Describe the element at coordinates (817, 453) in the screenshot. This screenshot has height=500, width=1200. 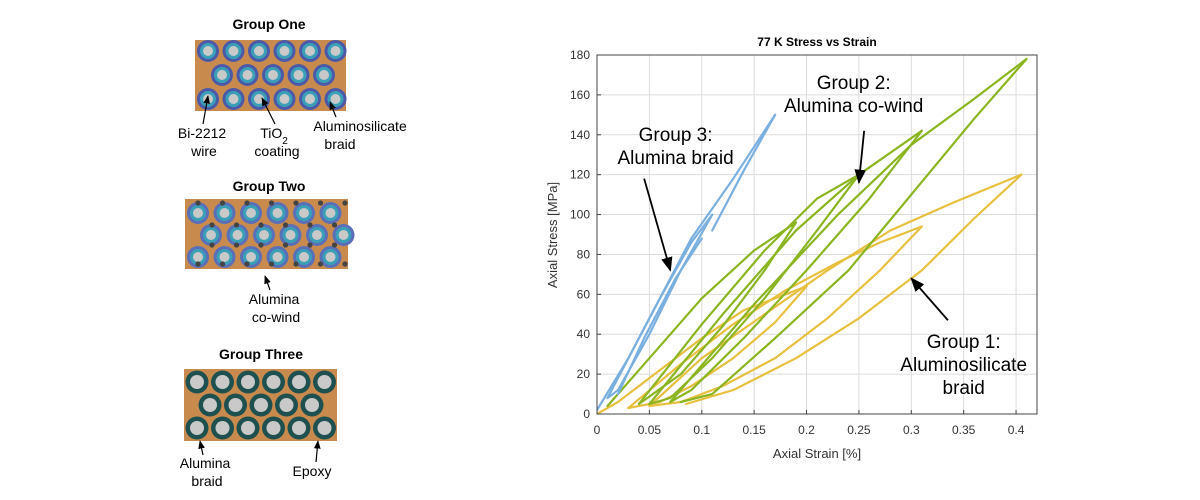
I see `x-axis-label: Axial Strain [%]` at that location.